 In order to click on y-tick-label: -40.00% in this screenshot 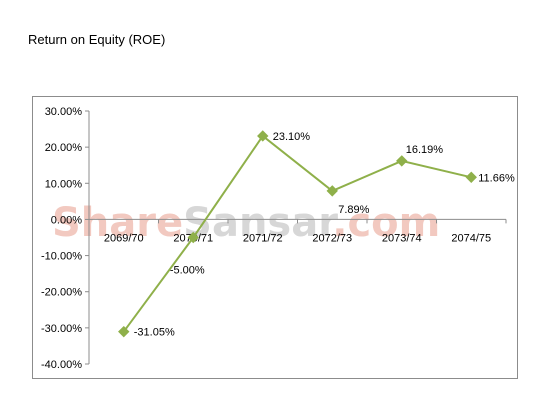, I will do `click(61, 365)`.